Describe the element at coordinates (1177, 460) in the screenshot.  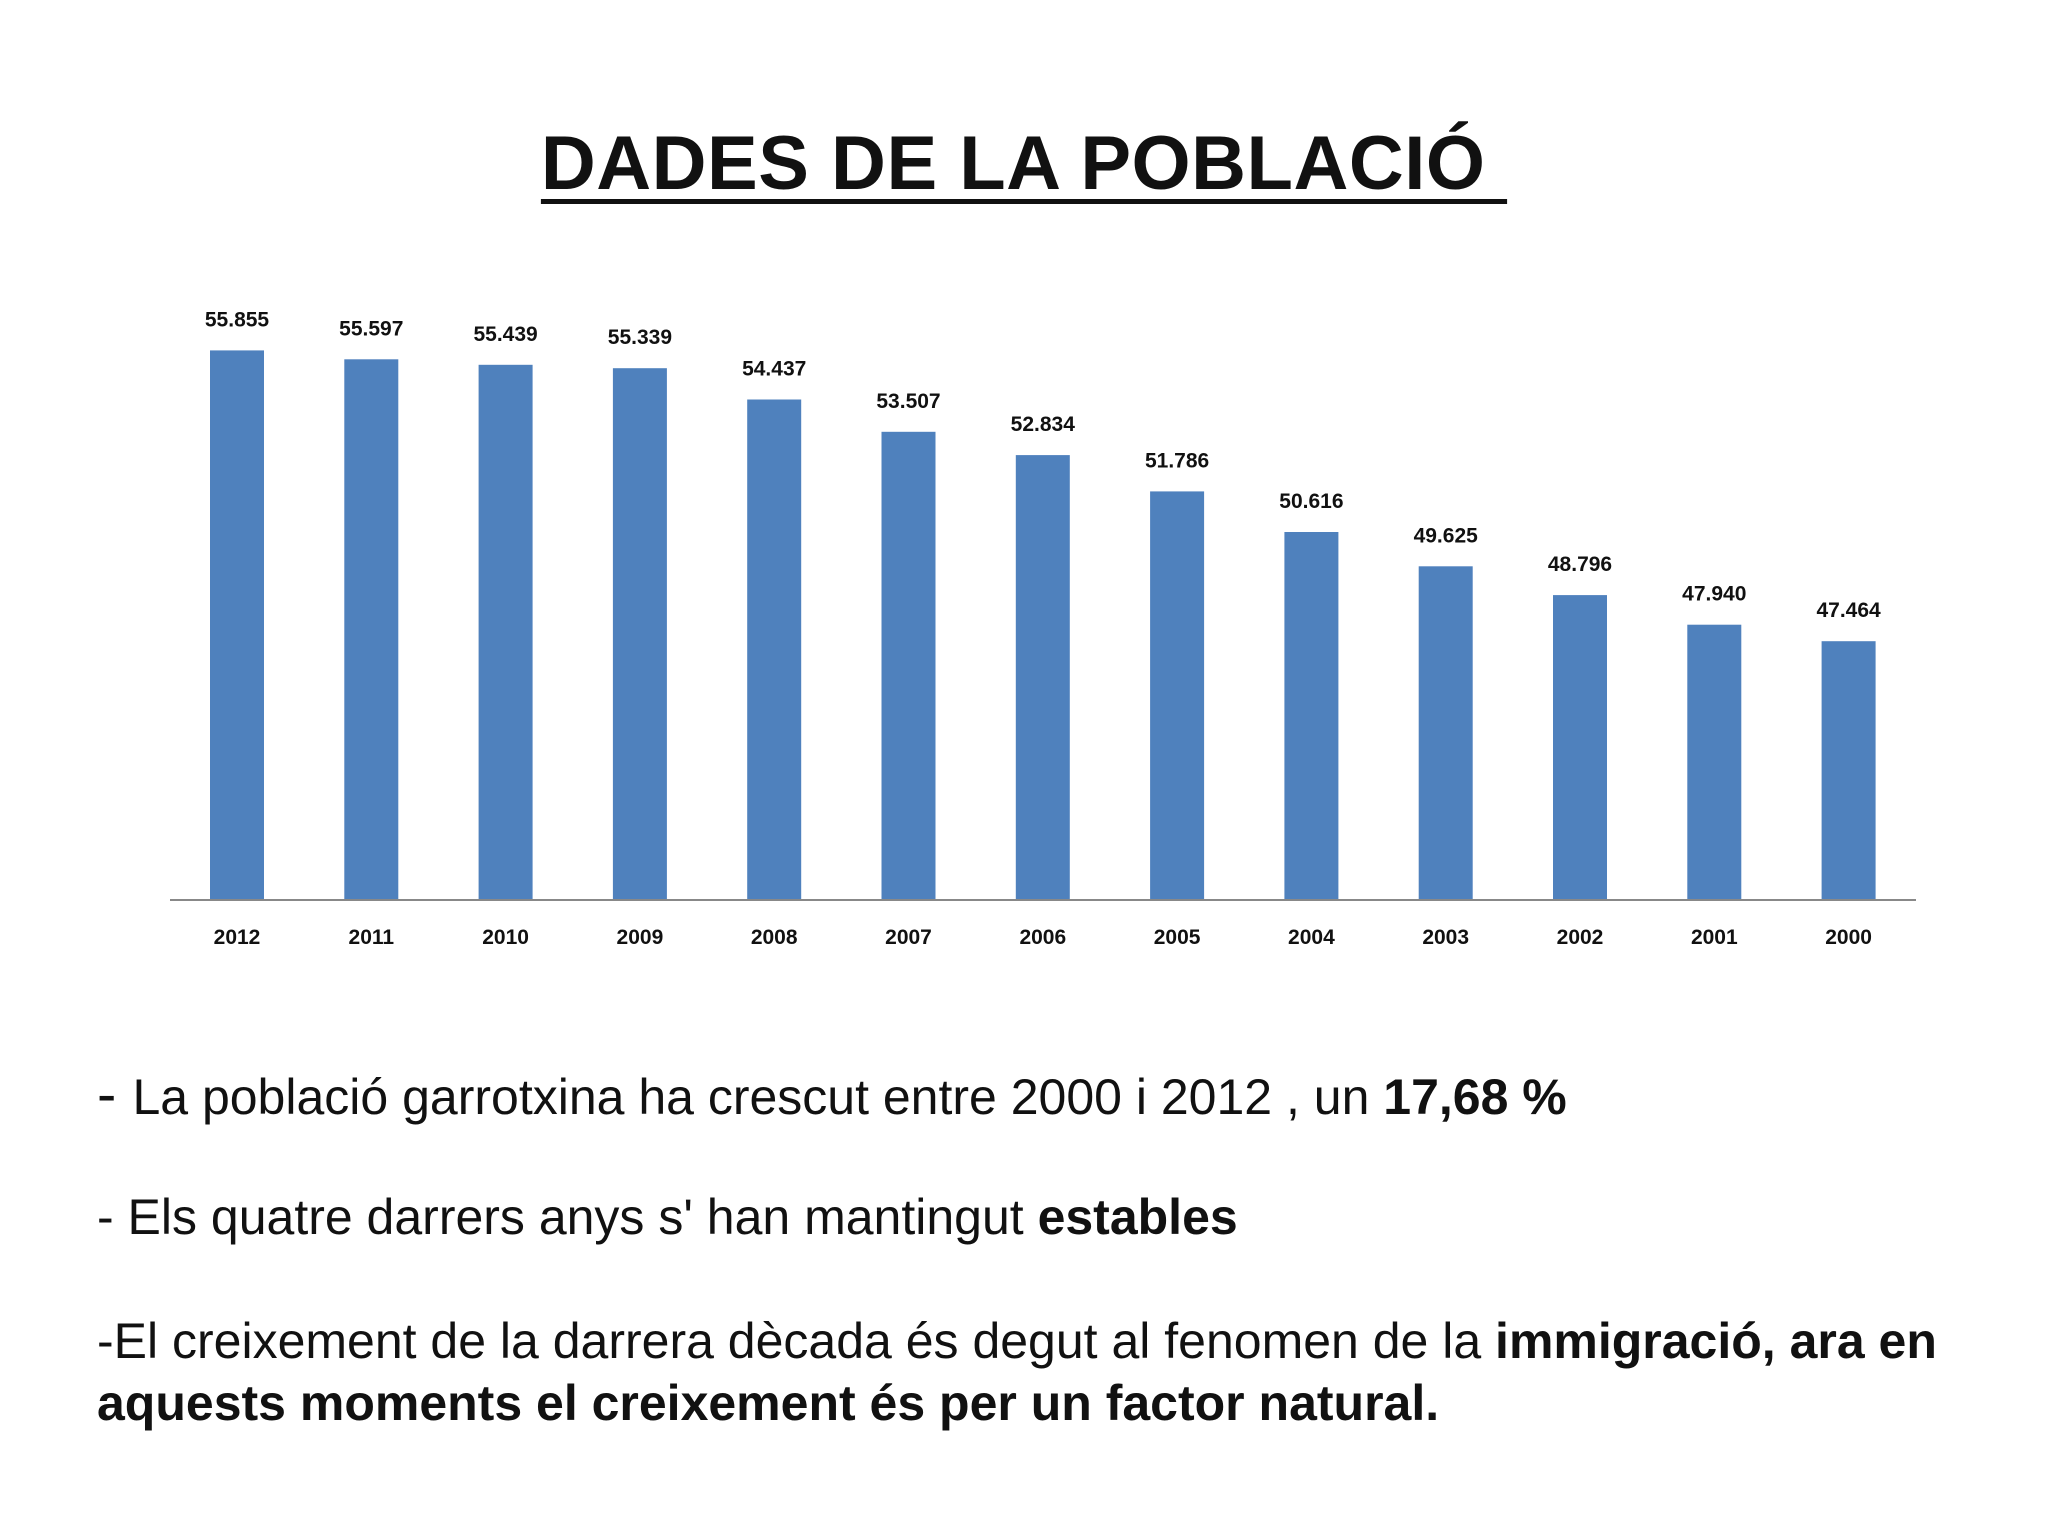
I see `value-label-2005: 51.786` at that location.